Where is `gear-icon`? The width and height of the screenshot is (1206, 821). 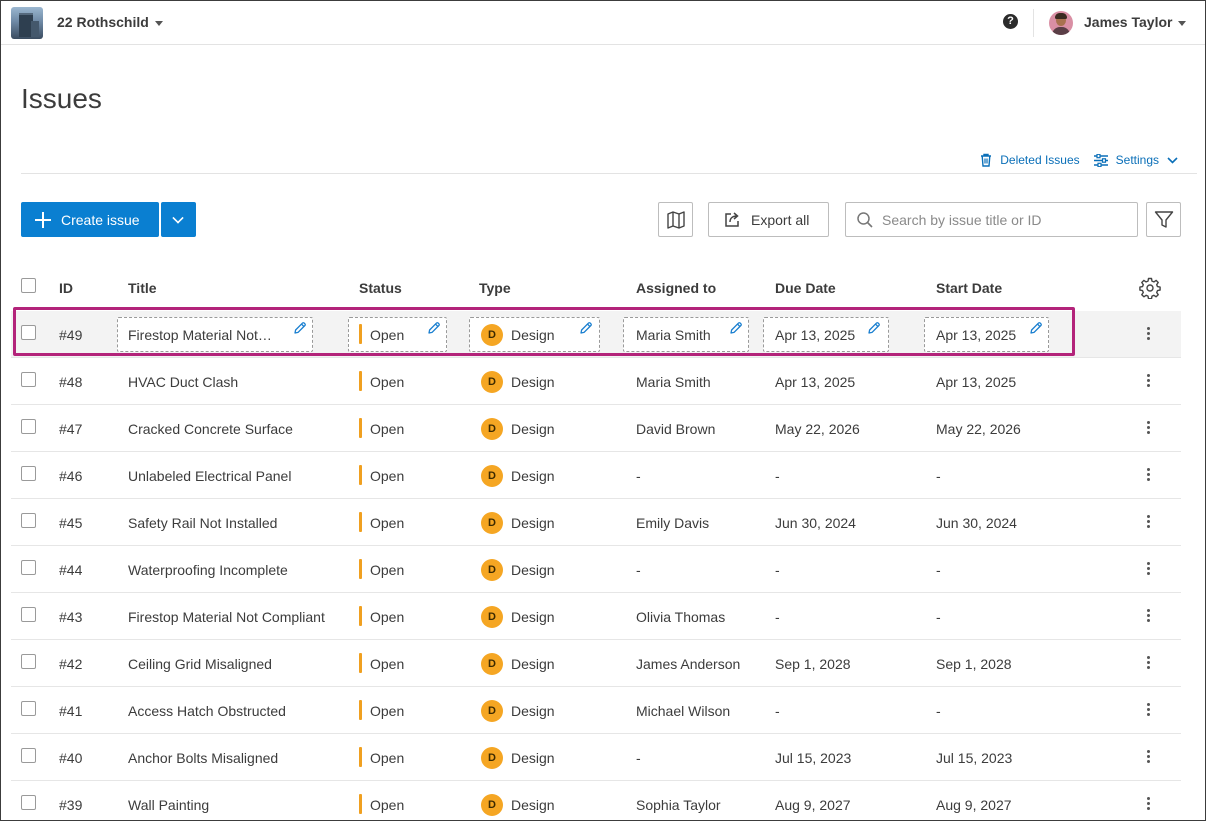 gear-icon is located at coordinates (1150, 288).